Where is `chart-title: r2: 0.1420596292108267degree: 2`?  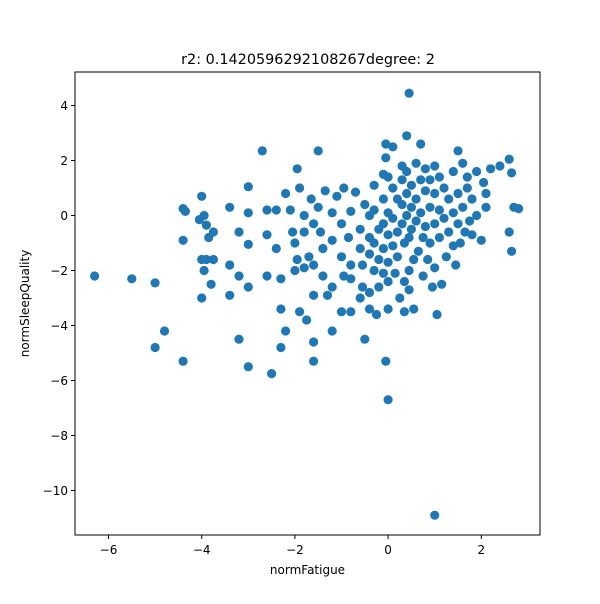
chart-title: r2: 0.1420596292108267degree: 2 is located at coordinates (308, 60).